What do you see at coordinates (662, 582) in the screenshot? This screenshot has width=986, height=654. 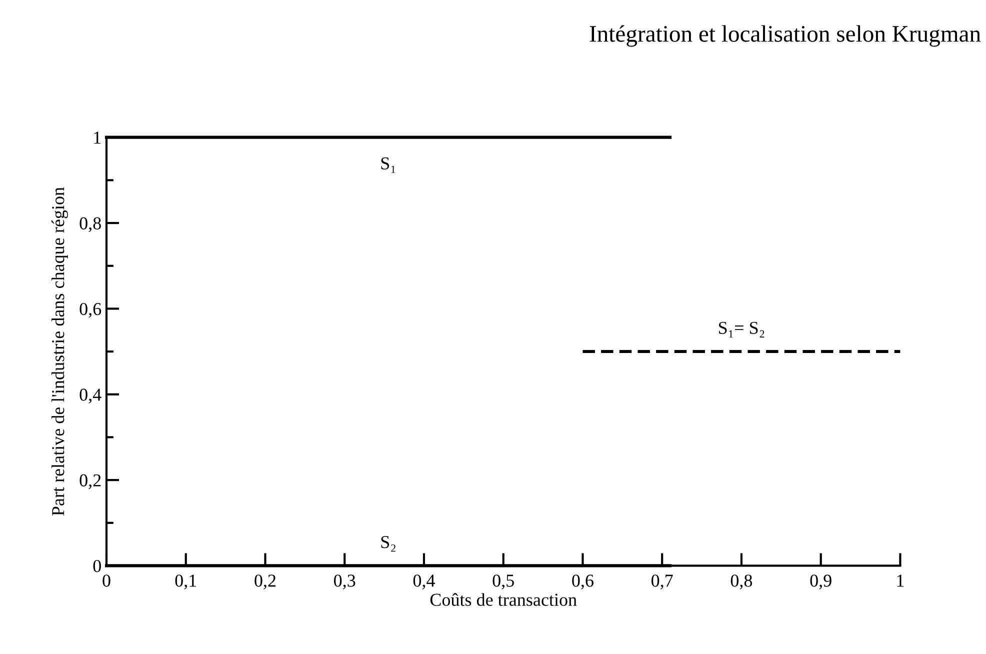 I see `x-tick-label: 0,7` at bounding box center [662, 582].